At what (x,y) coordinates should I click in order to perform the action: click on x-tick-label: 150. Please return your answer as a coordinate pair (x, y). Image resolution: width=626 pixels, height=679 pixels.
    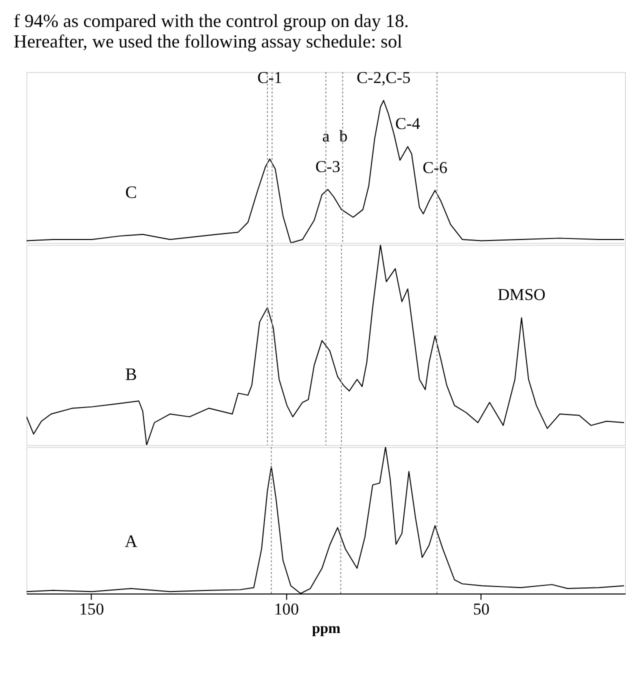
    Looking at the image, I should click on (91, 608).